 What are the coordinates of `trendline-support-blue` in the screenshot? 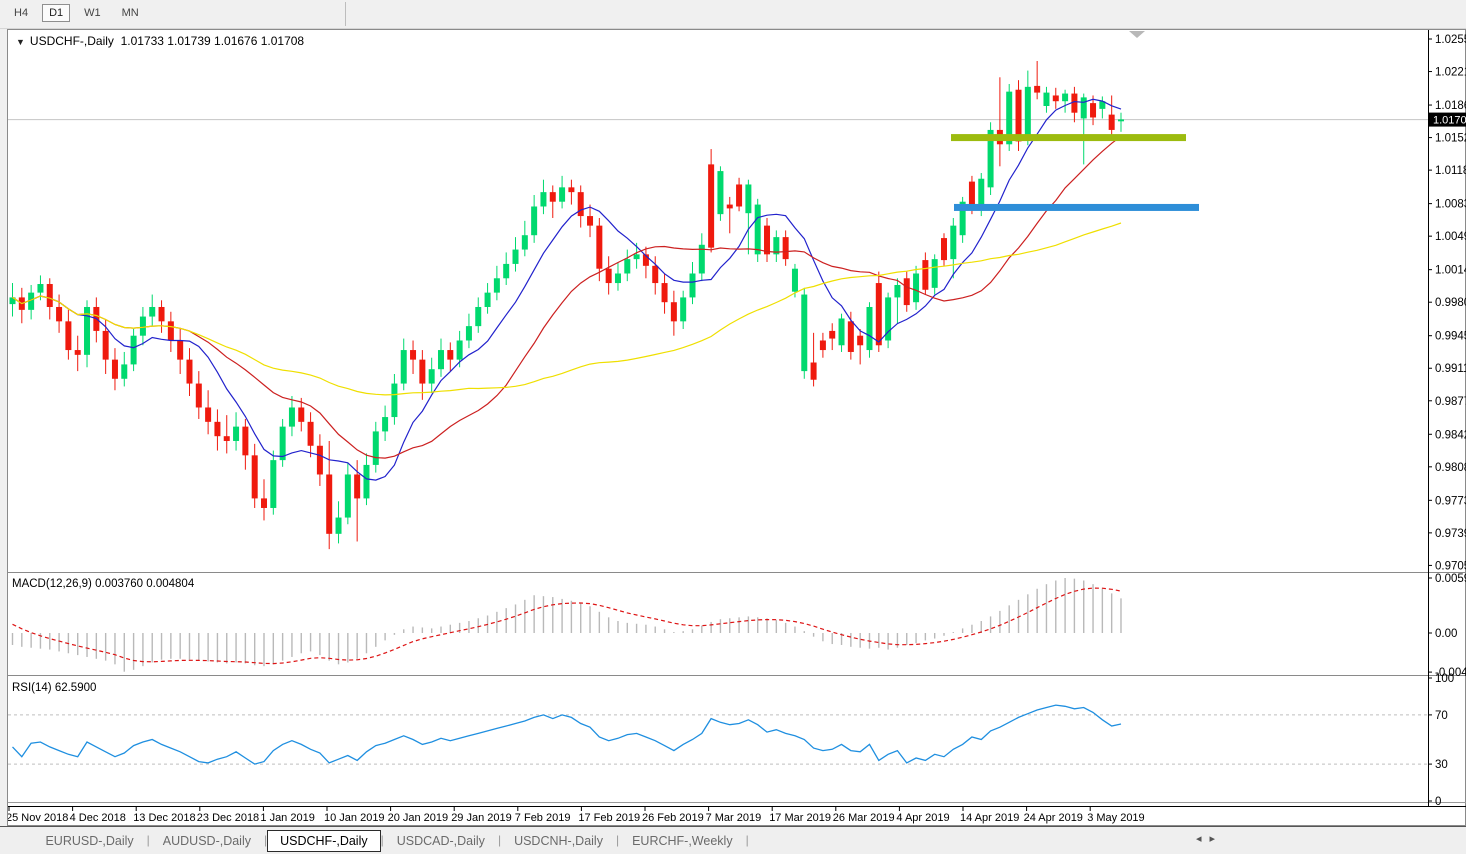 It's located at (1076, 207).